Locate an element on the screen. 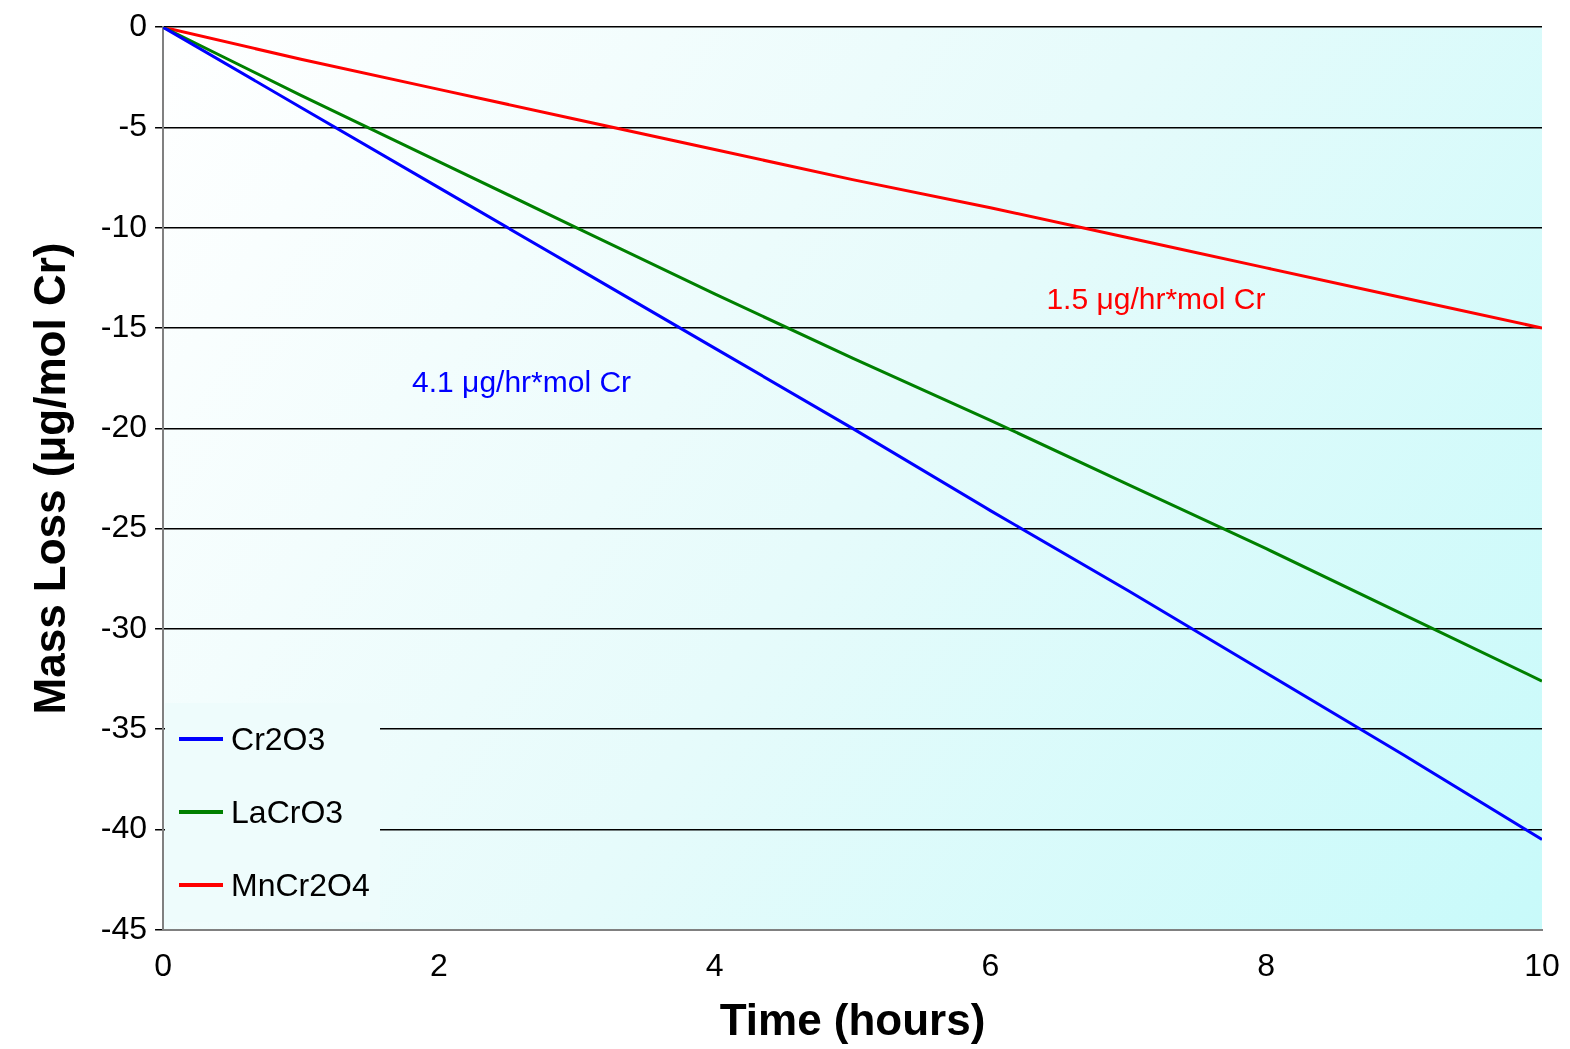 Image resolution: width=1570 pixels, height=1049 pixels. annotation: 1.5 μg/hr*mol Cr is located at coordinates (1156, 298).